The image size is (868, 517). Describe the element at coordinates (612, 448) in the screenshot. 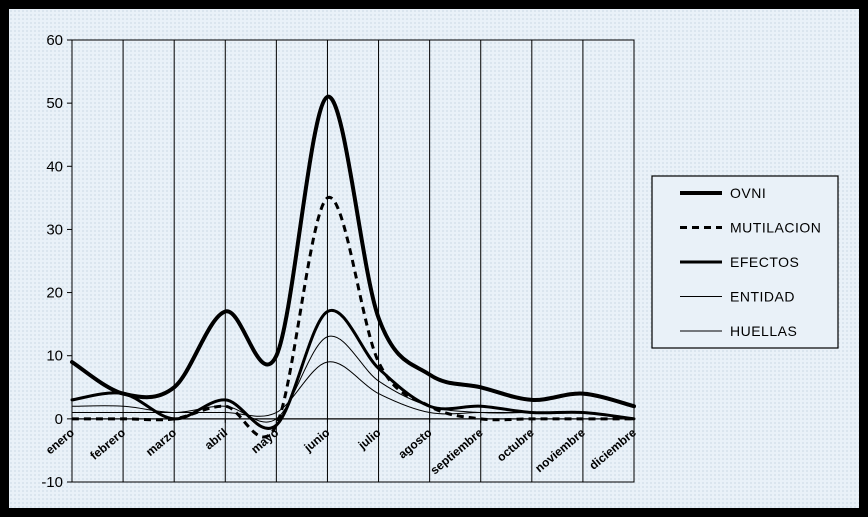

I see `x-tick-label: diciembre` at that location.